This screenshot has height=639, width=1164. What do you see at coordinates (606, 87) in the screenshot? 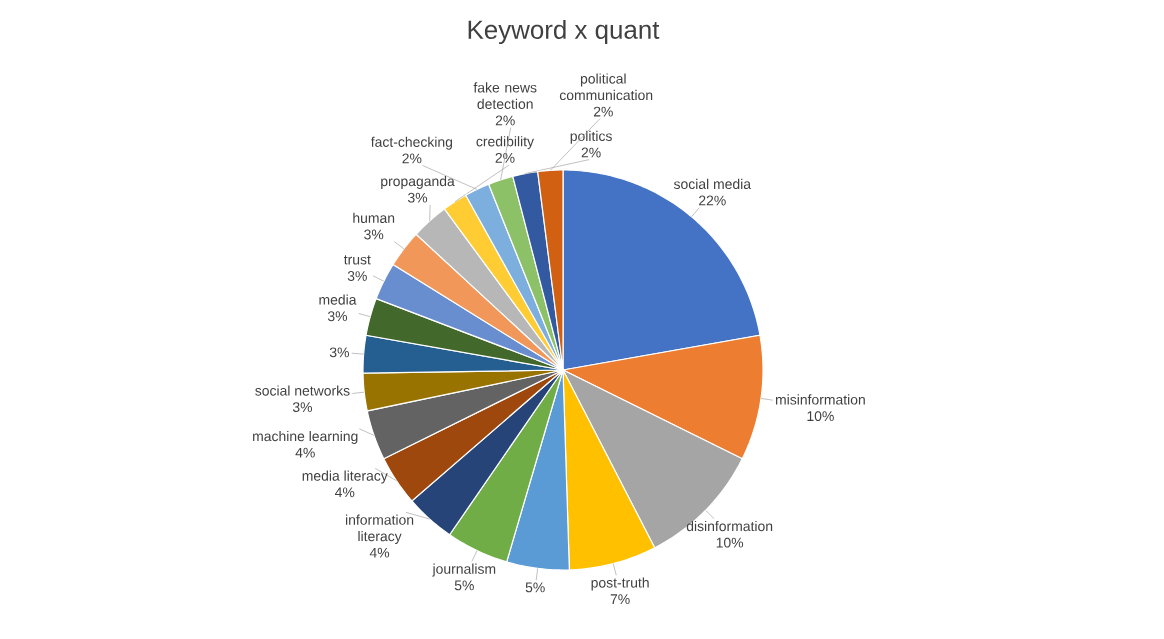
I see `slice-label: political communication` at bounding box center [606, 87].